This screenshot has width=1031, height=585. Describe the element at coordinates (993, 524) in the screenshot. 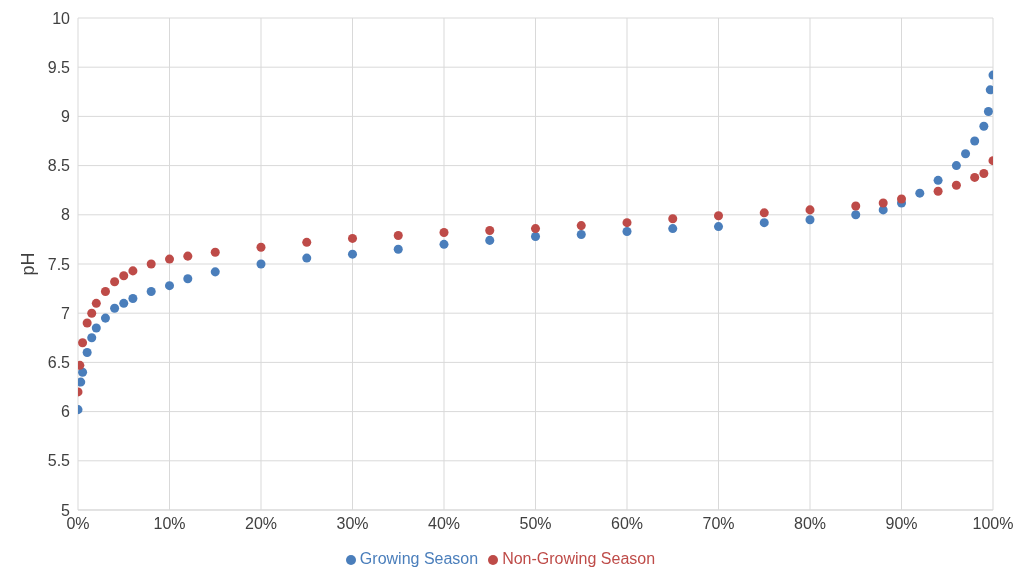

I see `x-tick-label: 100%` at that location.